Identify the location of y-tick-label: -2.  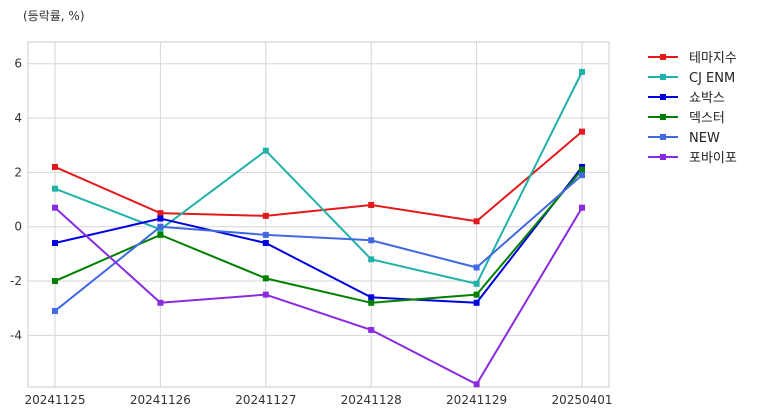
(16, 281).